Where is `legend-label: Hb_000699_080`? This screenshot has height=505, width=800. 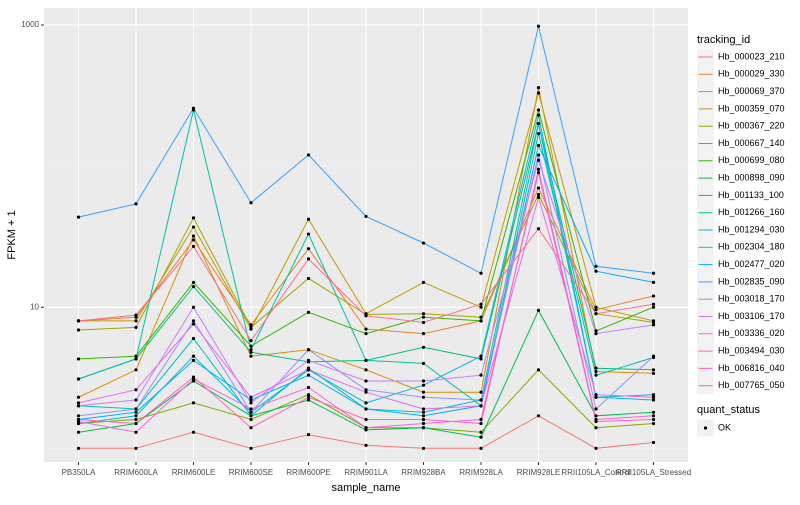
legend-label: Hb_000699_080 is located at coordinates (751, 160).